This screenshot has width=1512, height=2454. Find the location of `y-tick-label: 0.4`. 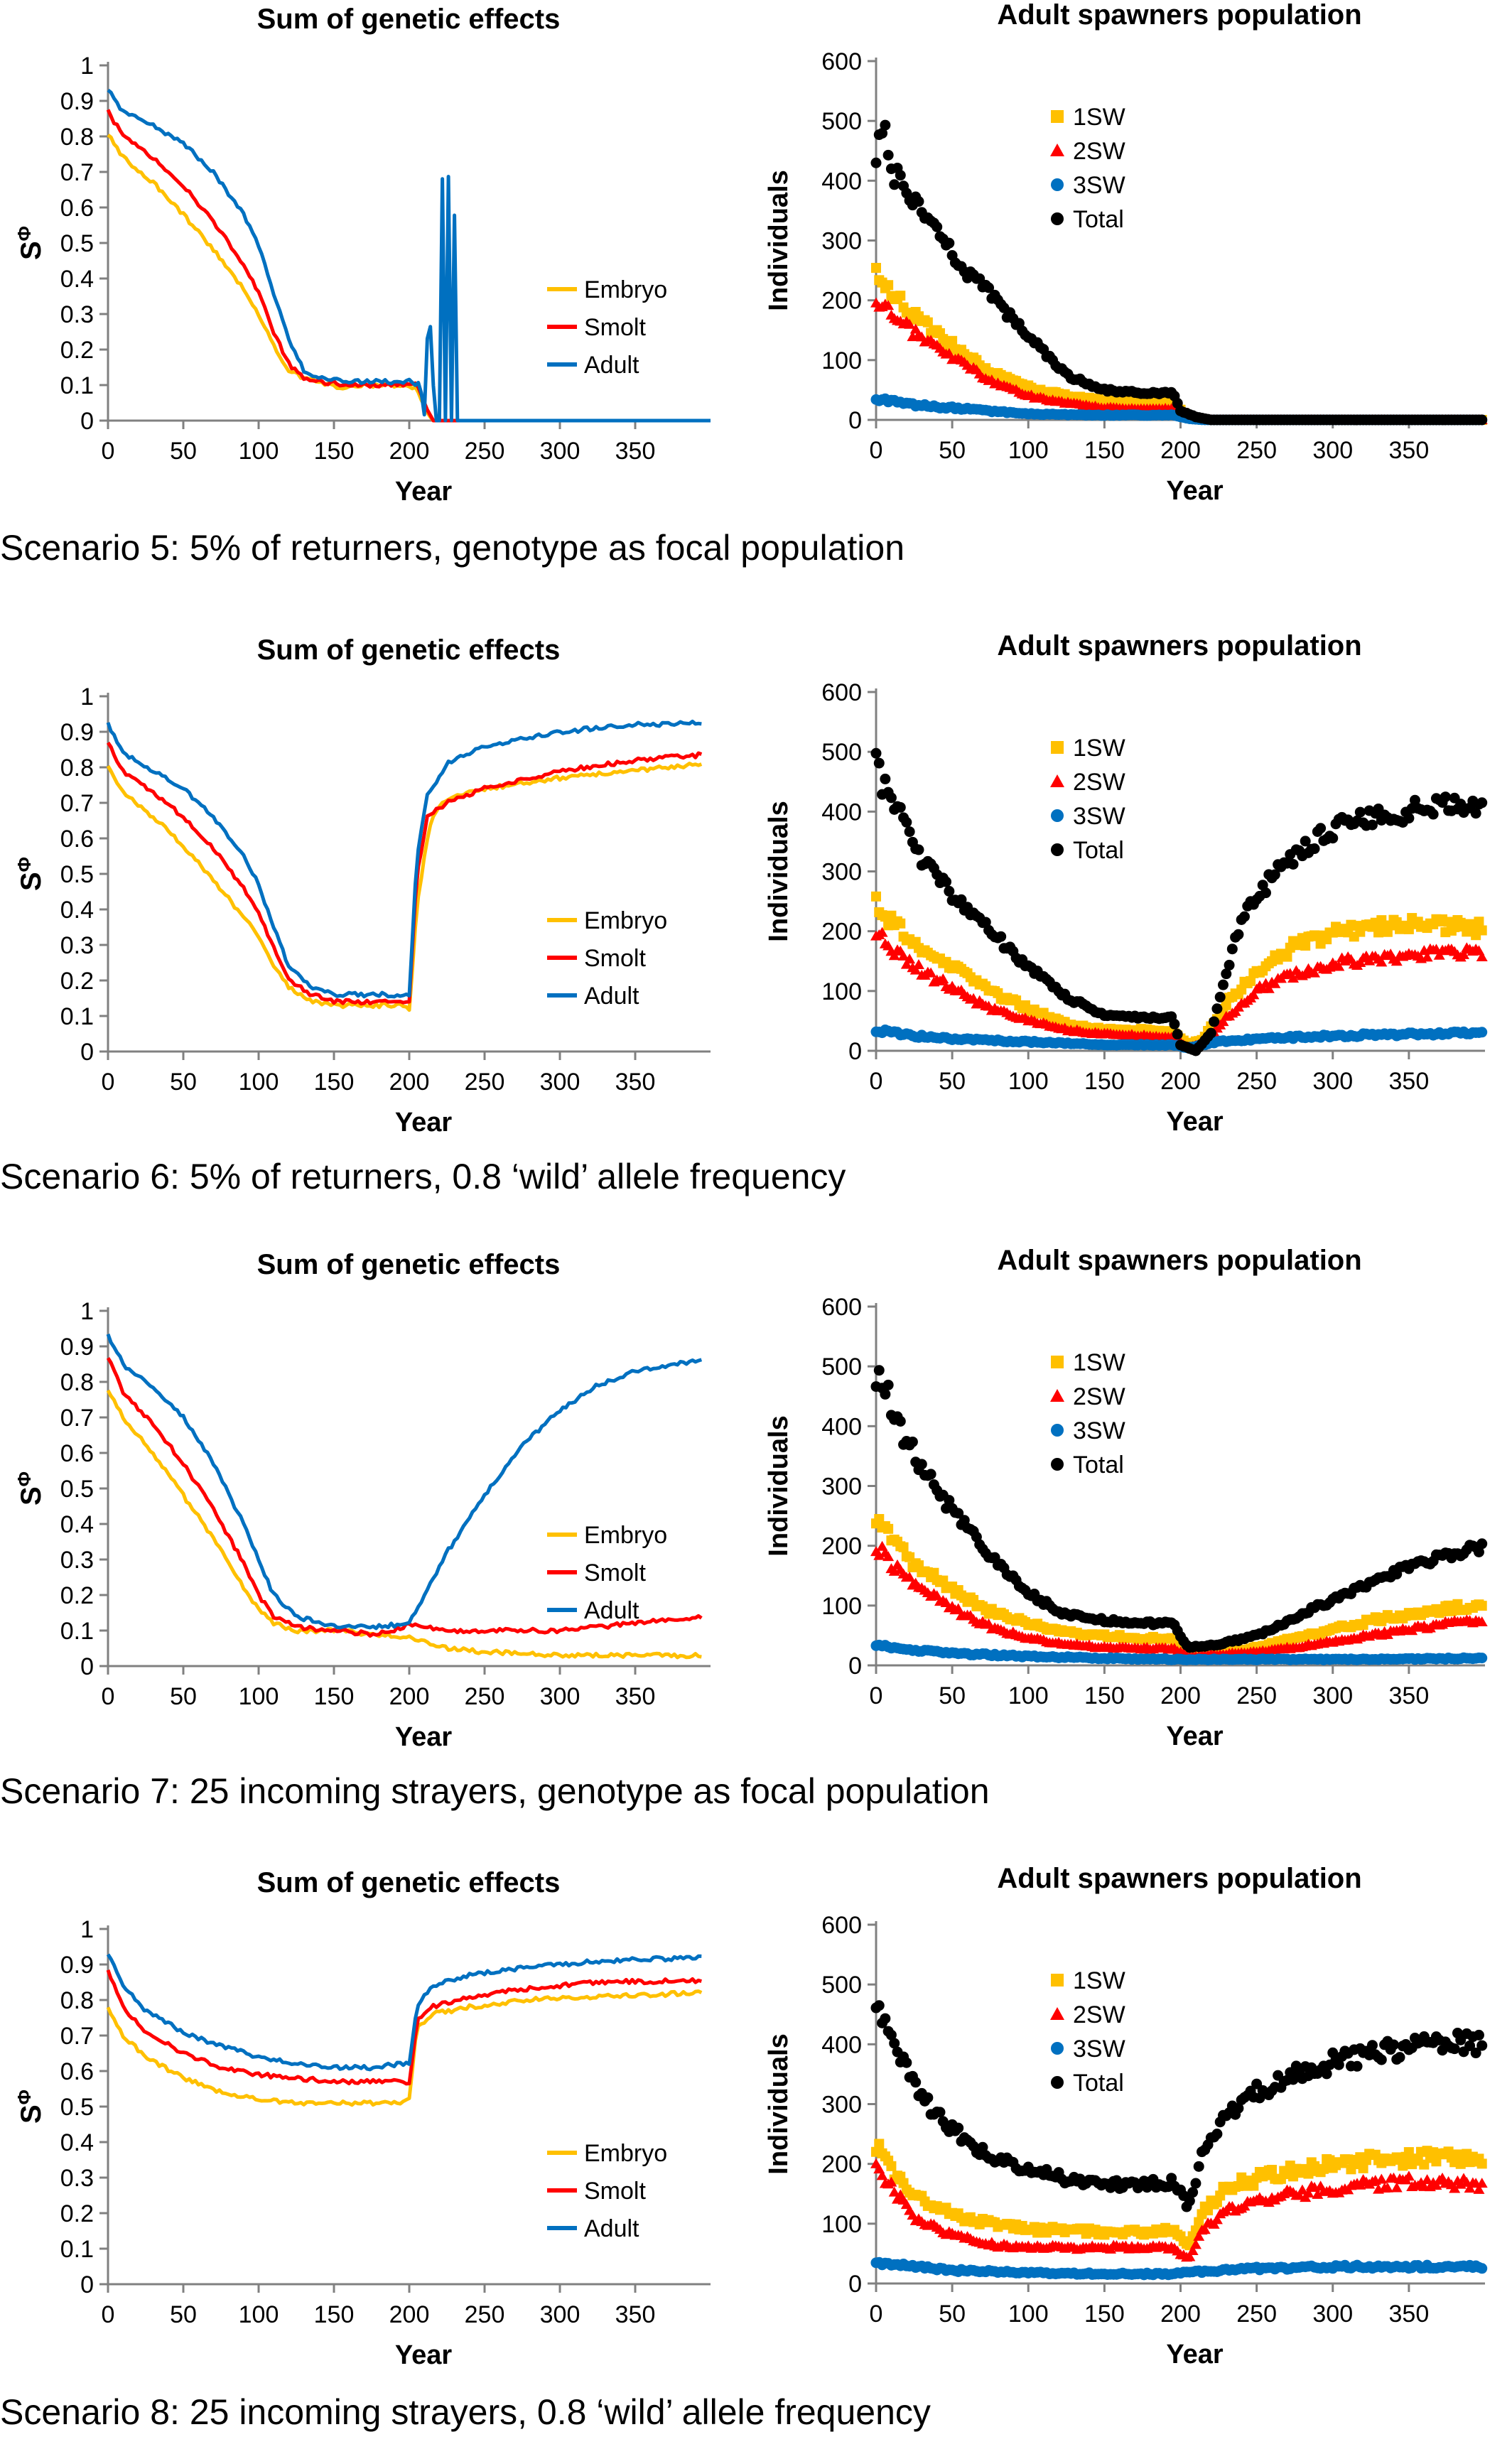

y-tick-label: 0.4 is located at coordinates (77, 2143).